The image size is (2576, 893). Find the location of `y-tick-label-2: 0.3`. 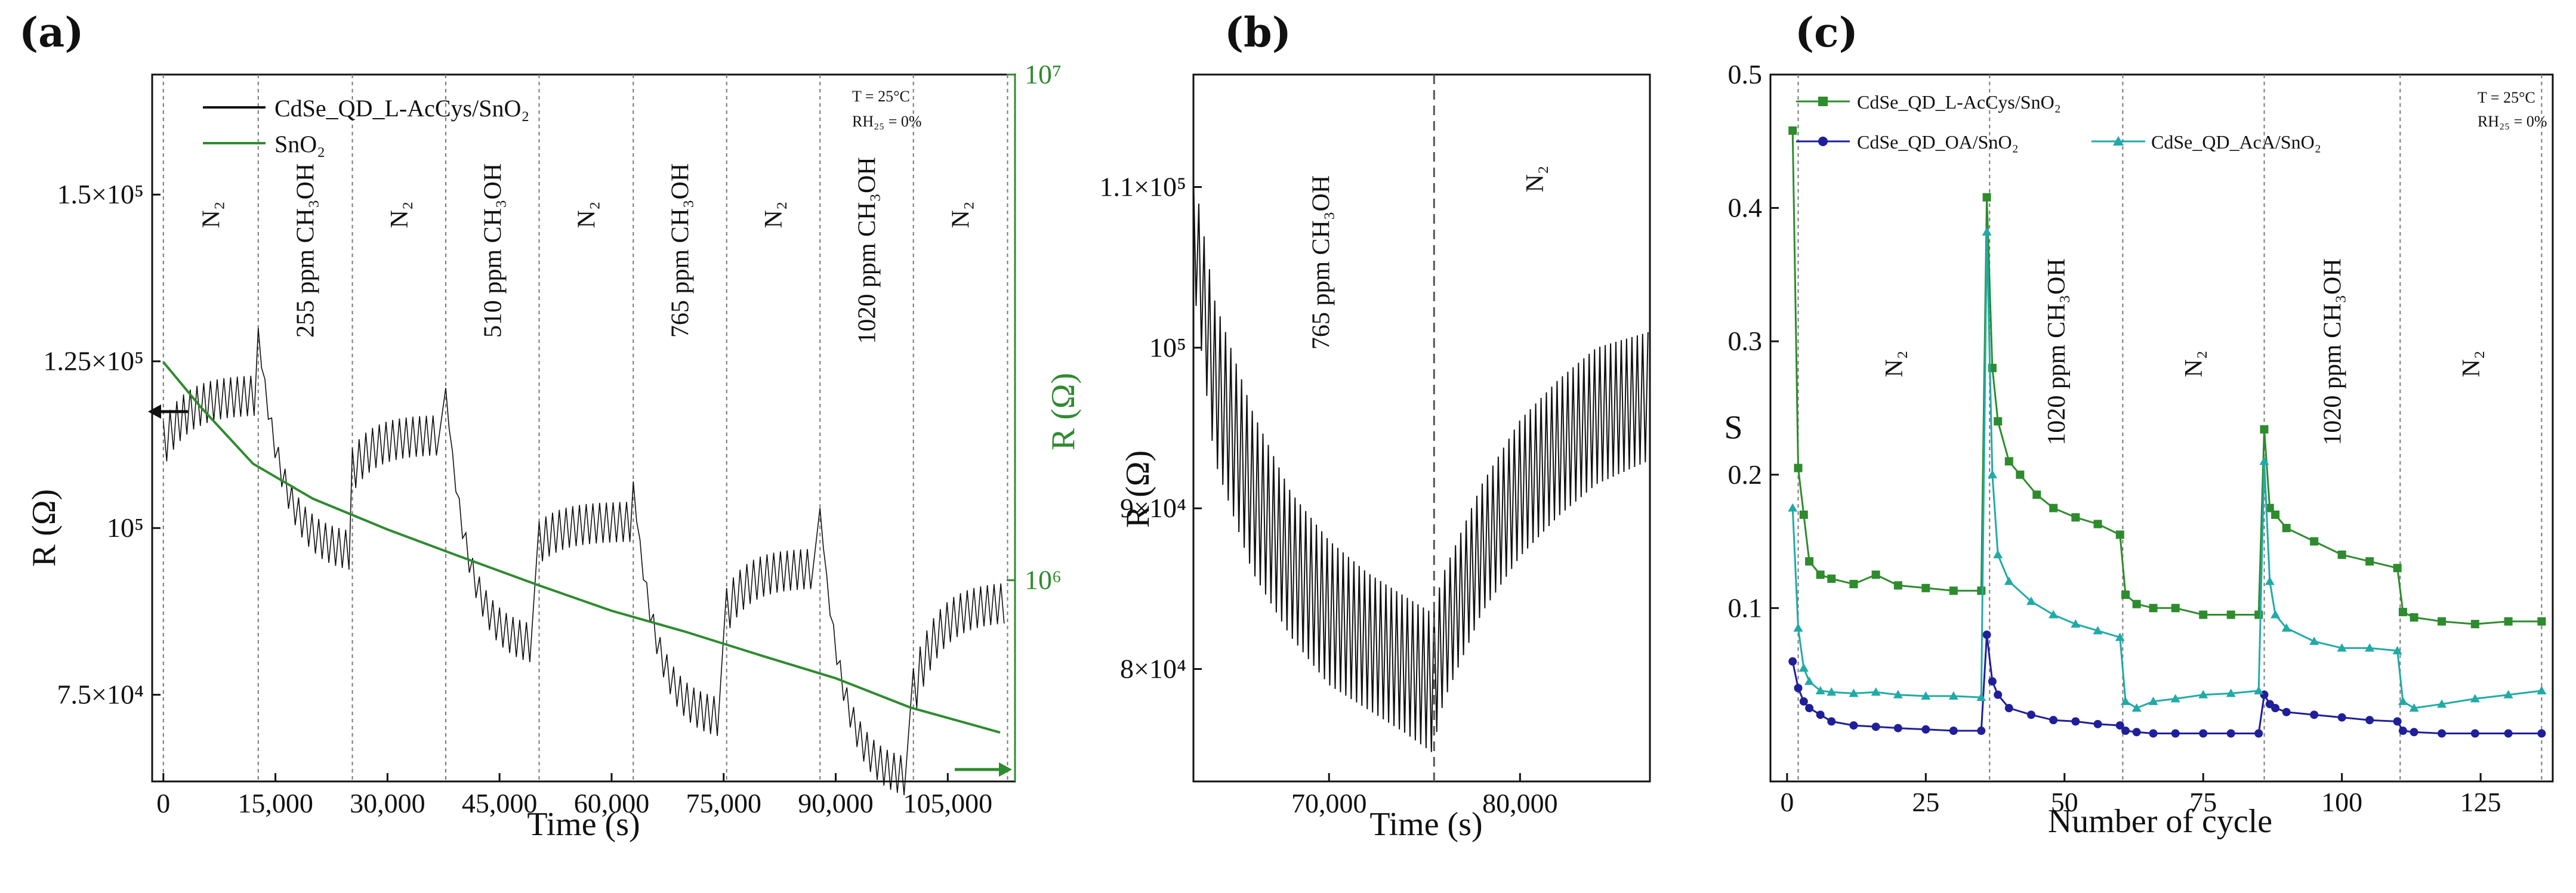

y-tick-label-2: 0.3 is located at coordinates (1746, 341).